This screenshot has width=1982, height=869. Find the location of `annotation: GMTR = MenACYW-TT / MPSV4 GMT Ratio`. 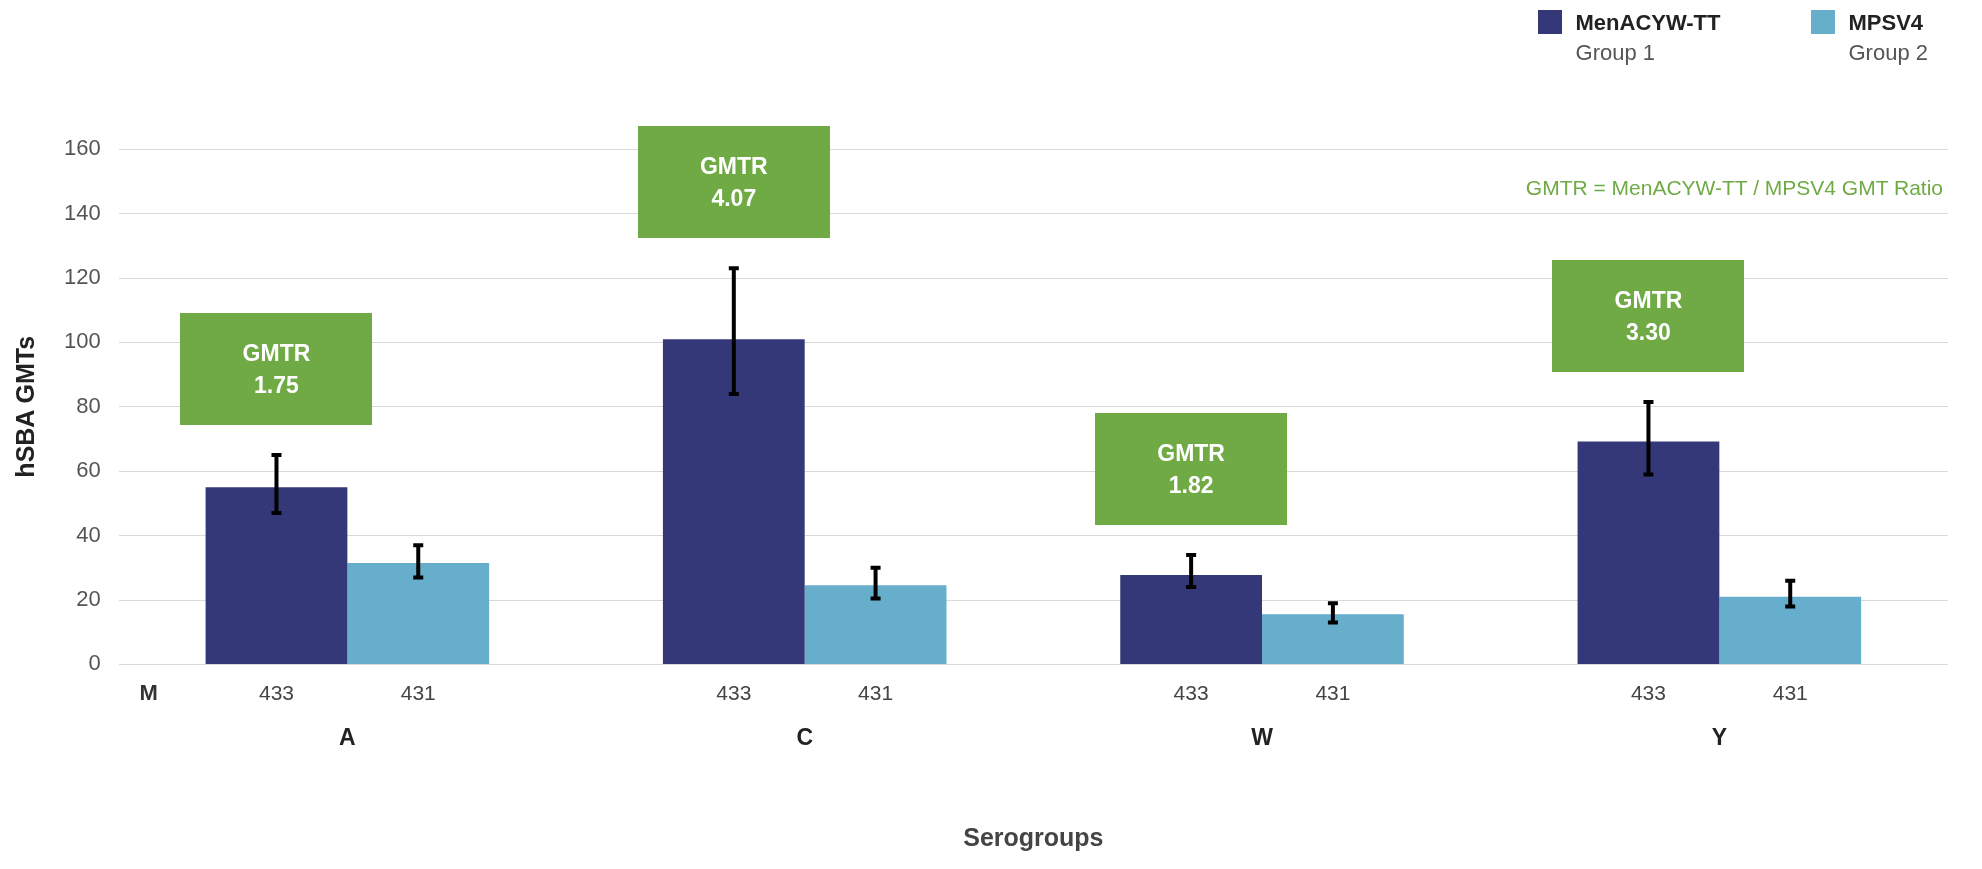

annotation: GMTR = MenACYW-TT / MPSV4 GMT Ratio is located at coordinates (1734, 187).